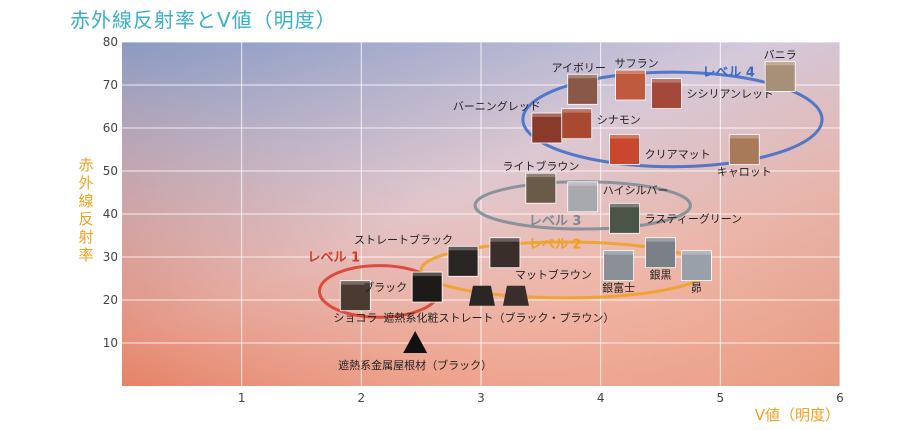 The image size is (920, 430). Describe the element at coordinates (242, 398) in the screenshot. I see `x-tick-label: 1` at that location.